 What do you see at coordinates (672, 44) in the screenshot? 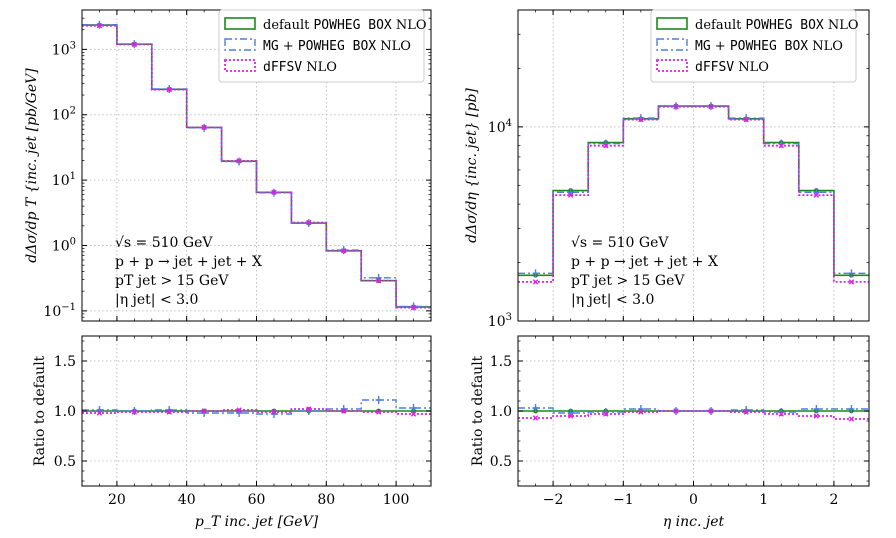
I see `legend-swatch-mg` at bounding box center [672, 44].